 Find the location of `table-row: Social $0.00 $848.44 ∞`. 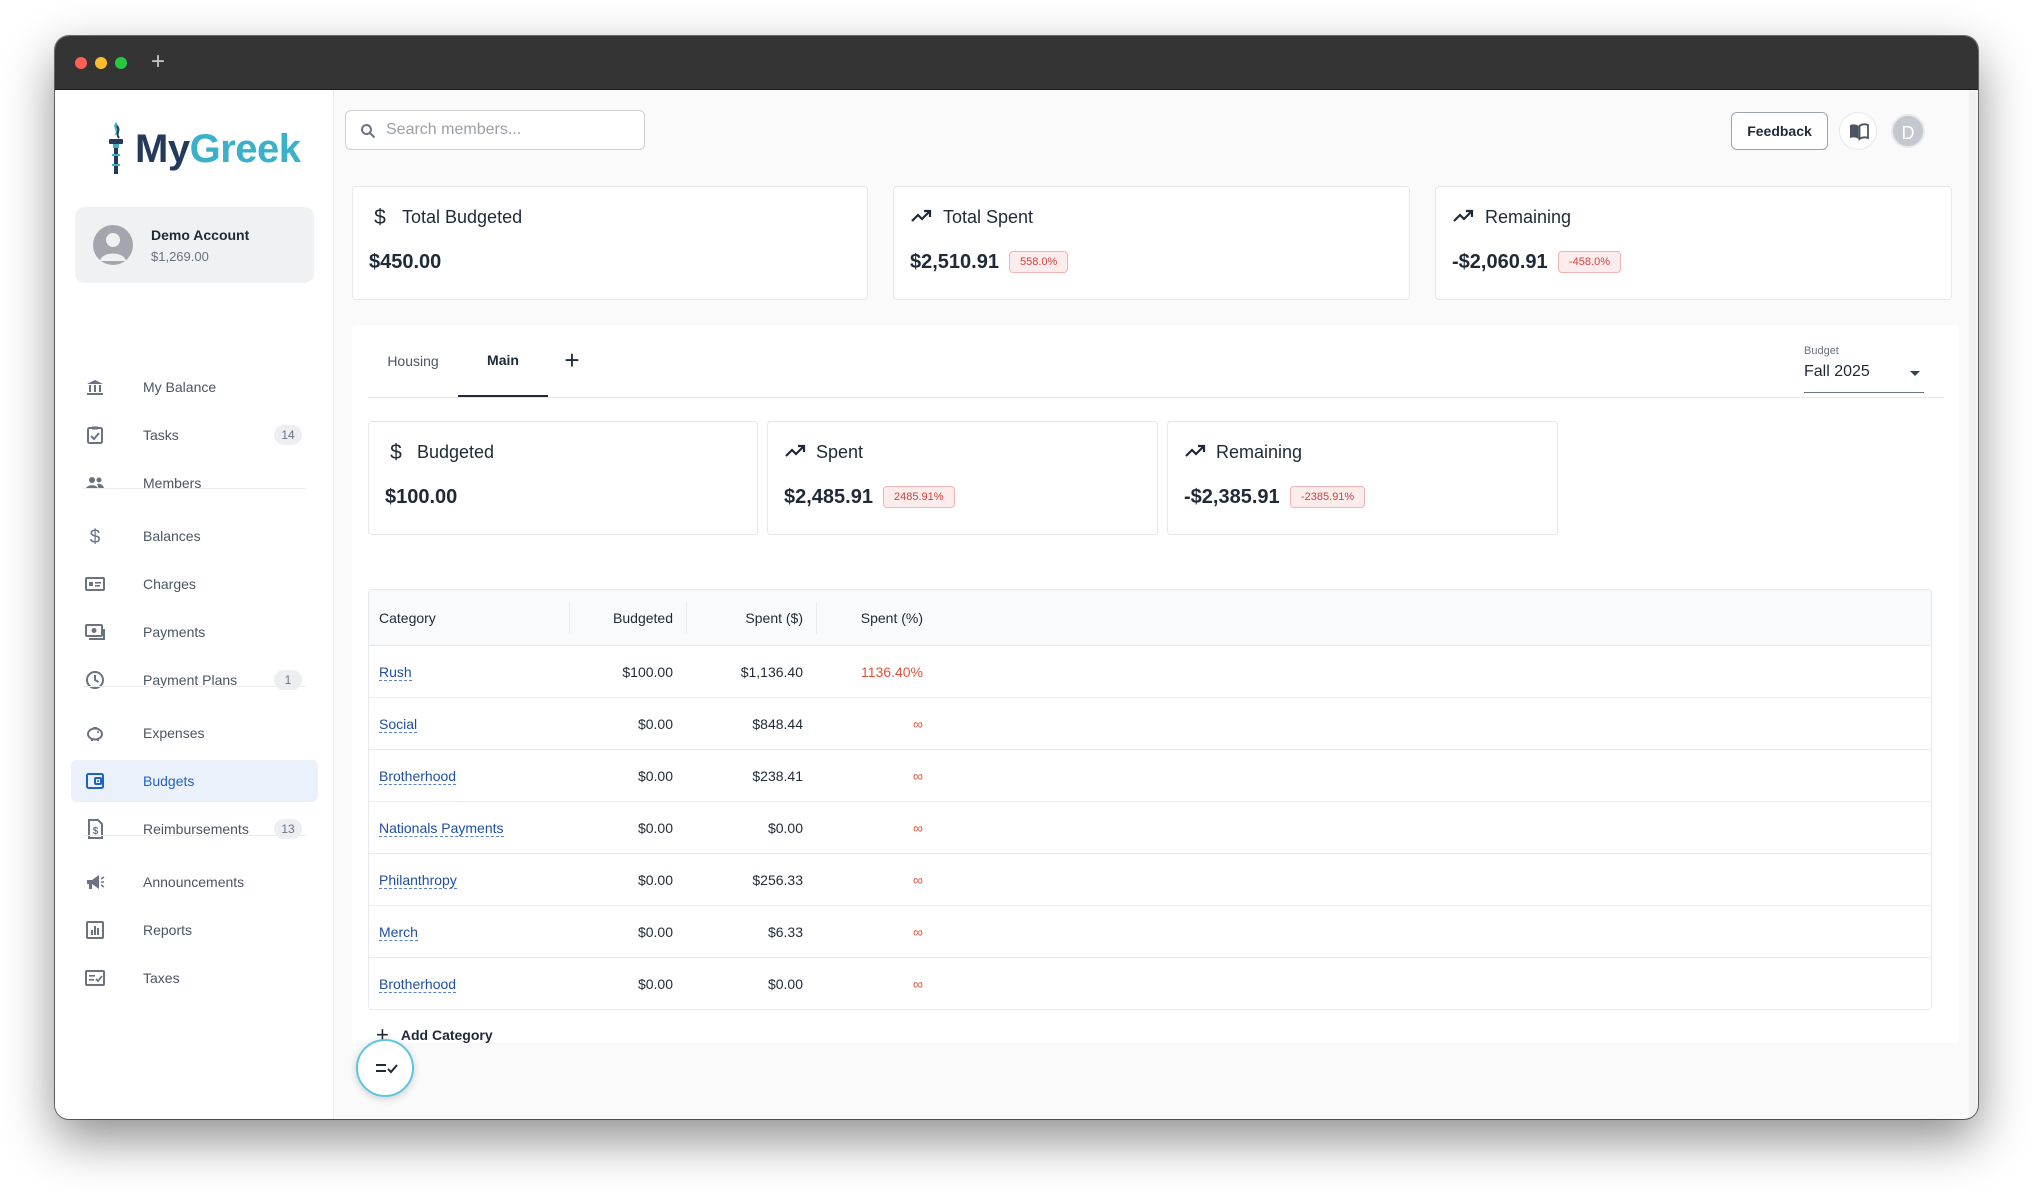

table-row: Social $0.00 $848.44 ∞ is located at coordinates (1150, 724).